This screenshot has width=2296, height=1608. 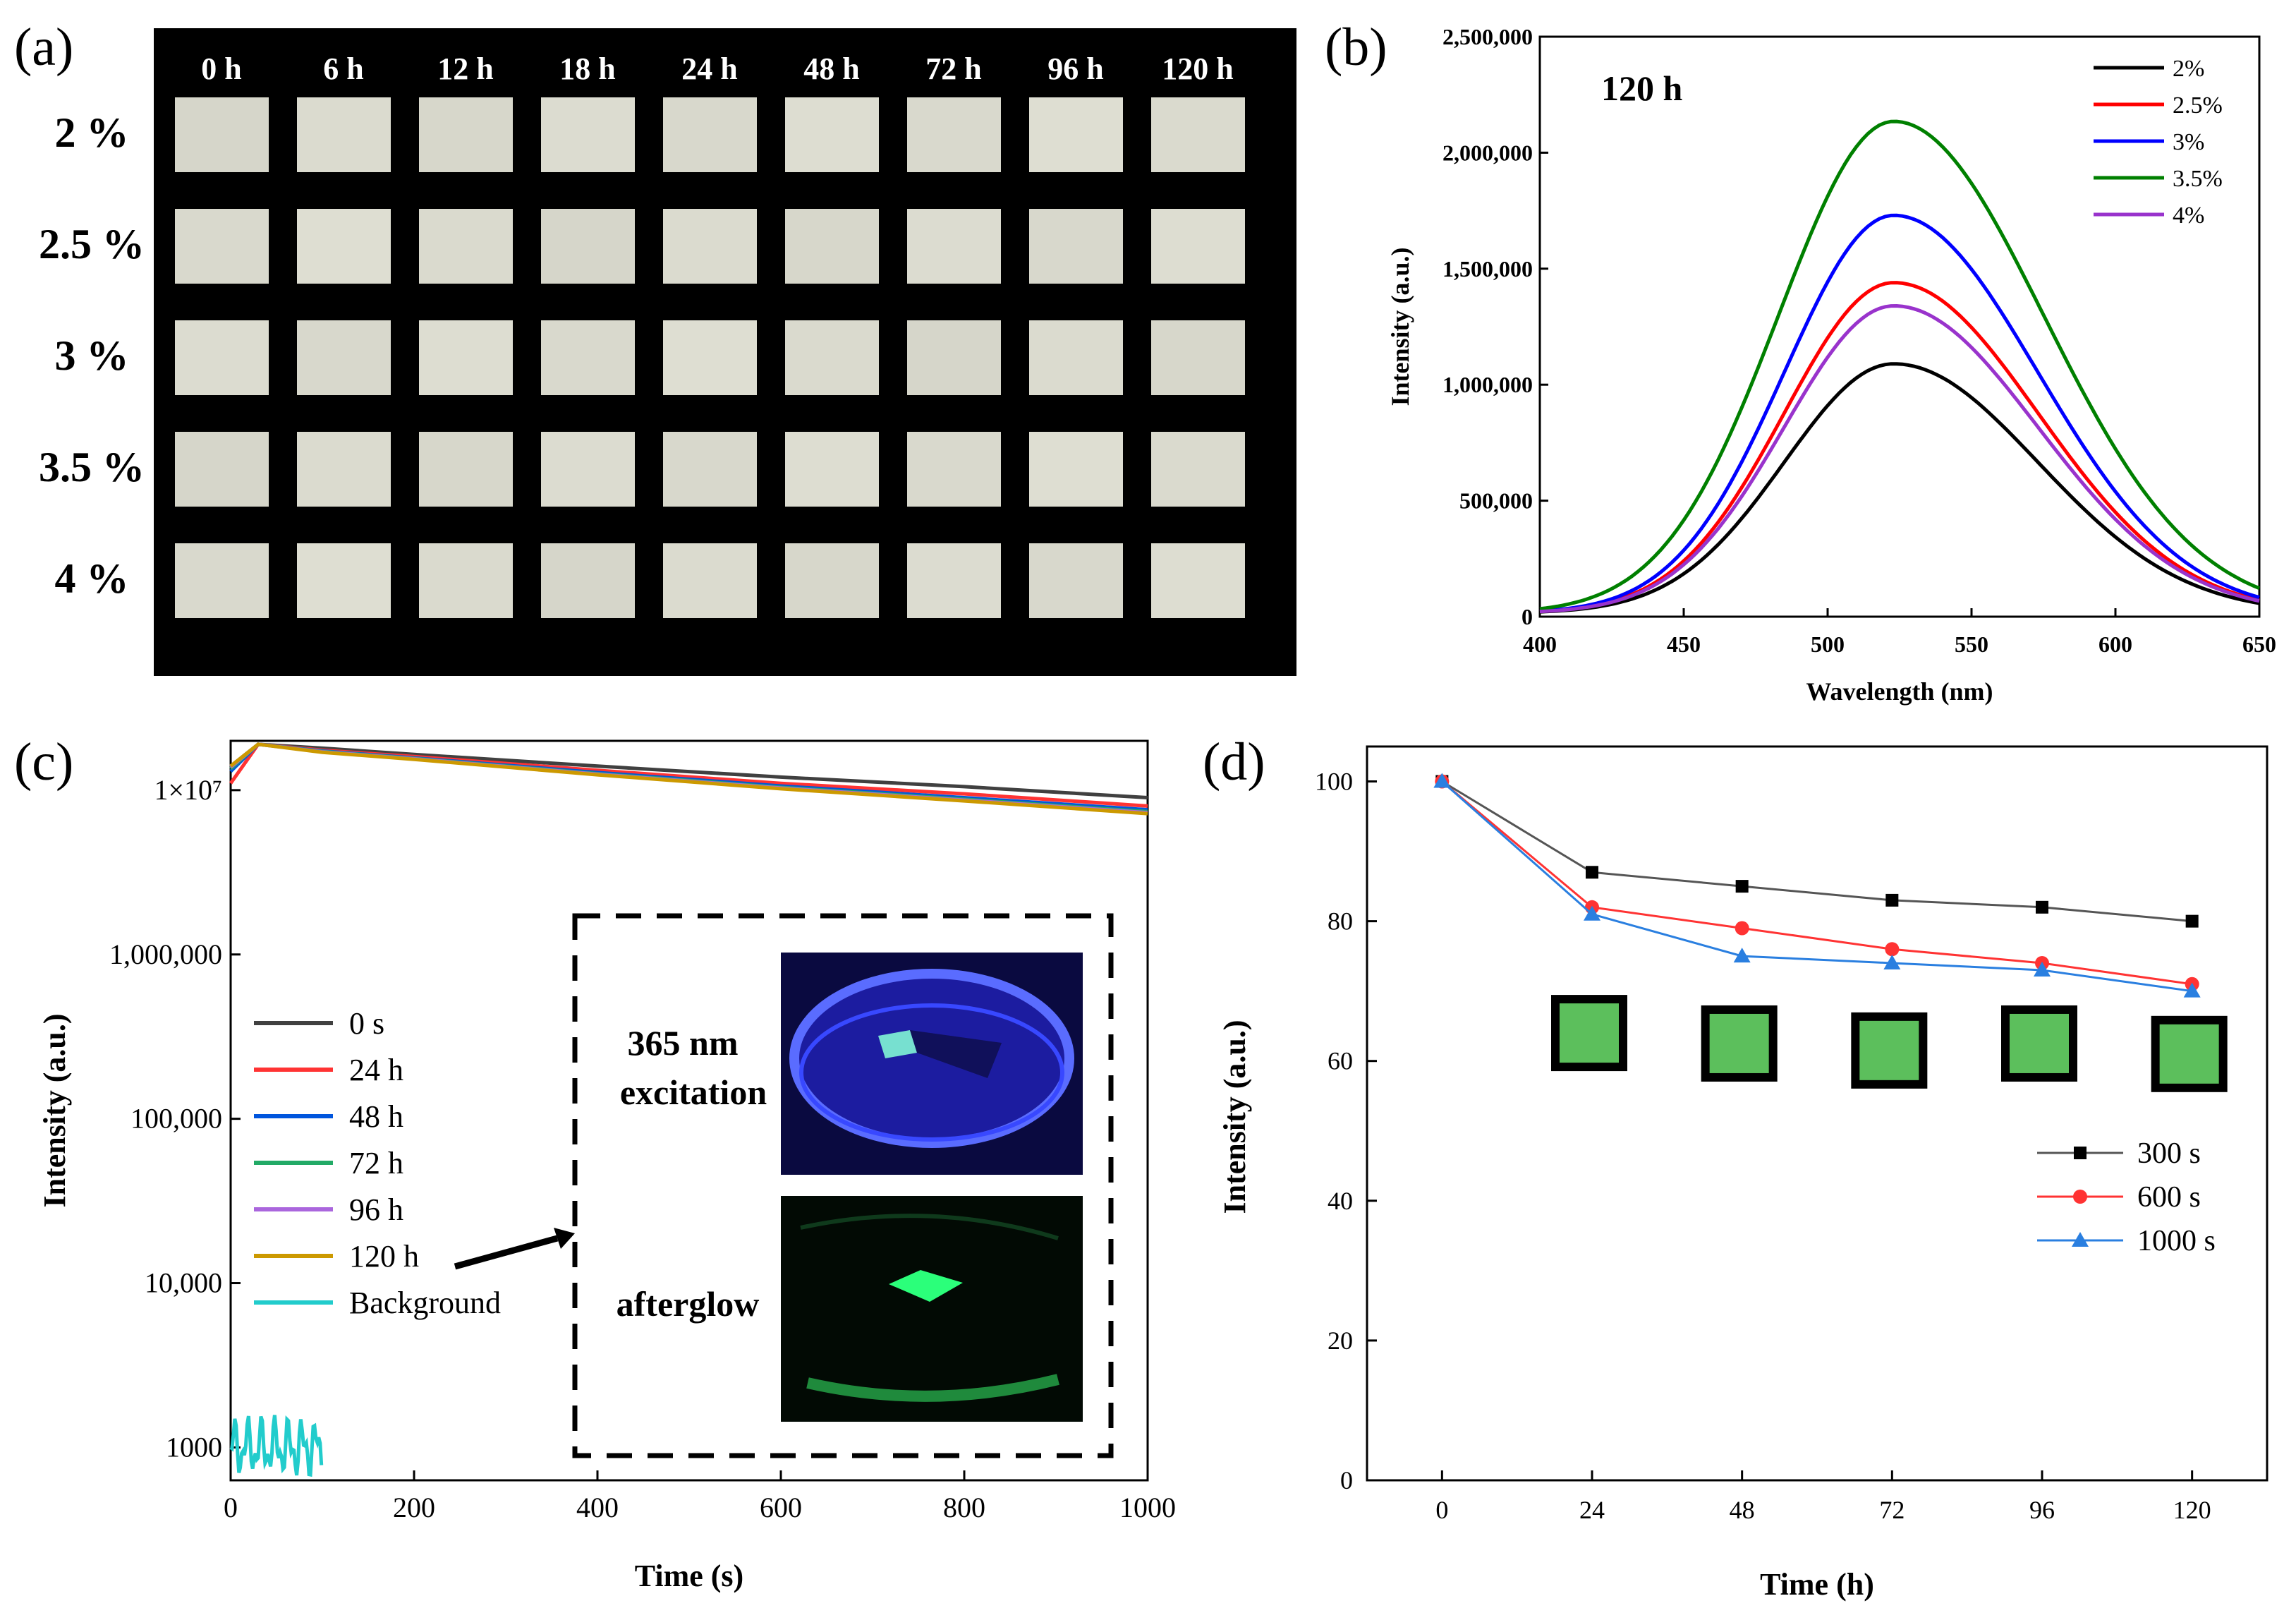 What do you see at coordinates (1234, 762) in the screenshot?
I see `panel-label-d: (d)` at bounding box center [1234, 762].